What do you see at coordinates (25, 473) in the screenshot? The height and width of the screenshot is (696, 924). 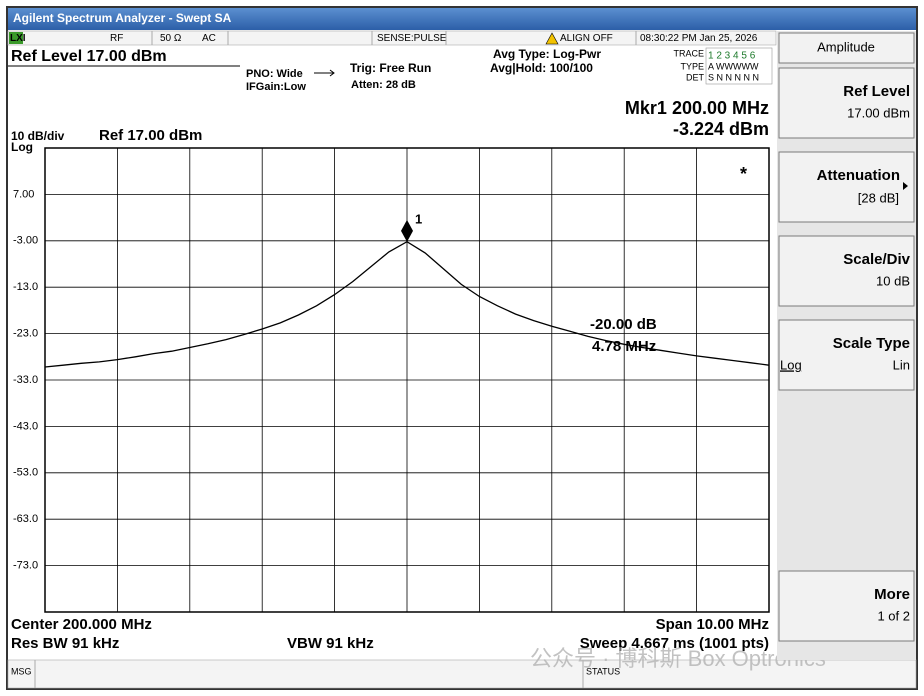 I see `y-tick-label: -53.0` at bounding box center [25, 473].